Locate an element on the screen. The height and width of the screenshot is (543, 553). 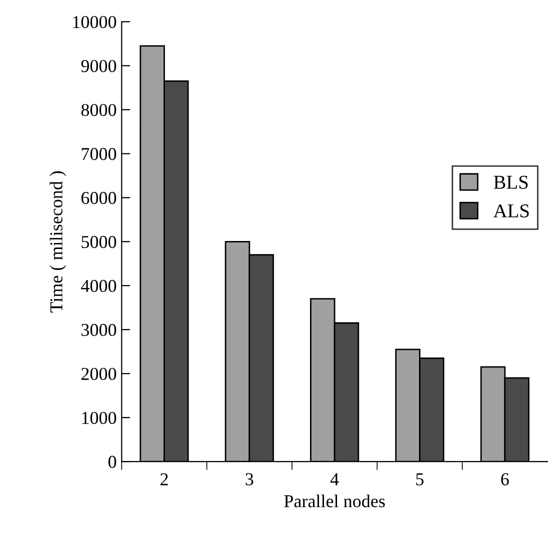
y-tick-label: 7000 is located at coordinates (99, 154).